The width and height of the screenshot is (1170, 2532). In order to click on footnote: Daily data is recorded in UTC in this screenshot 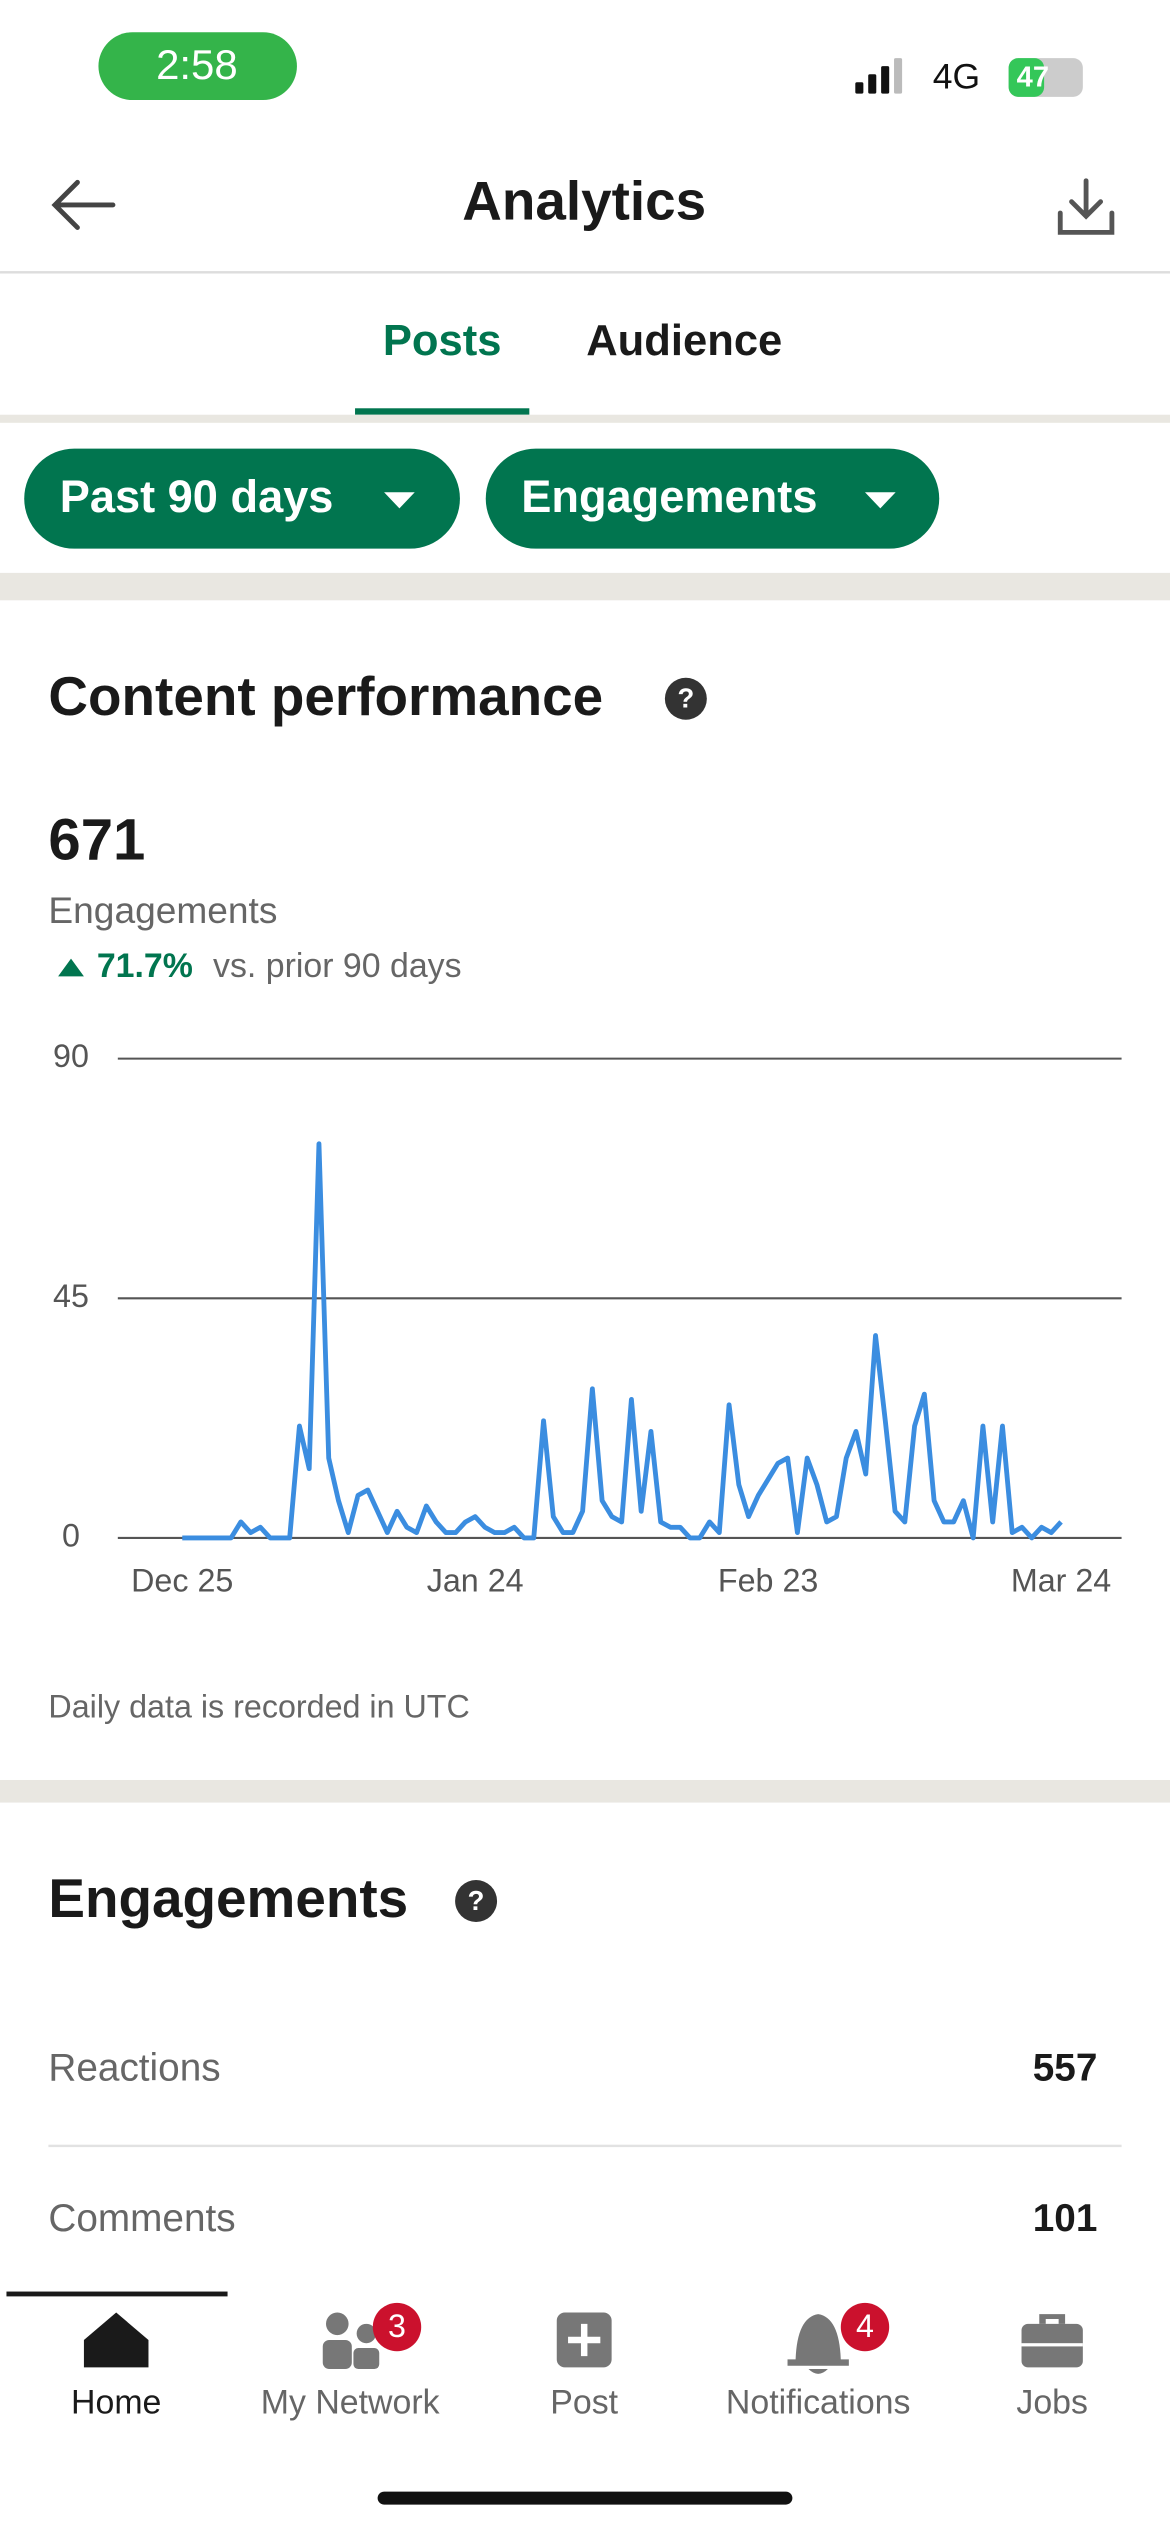, I will do `click(258, 1707)`.